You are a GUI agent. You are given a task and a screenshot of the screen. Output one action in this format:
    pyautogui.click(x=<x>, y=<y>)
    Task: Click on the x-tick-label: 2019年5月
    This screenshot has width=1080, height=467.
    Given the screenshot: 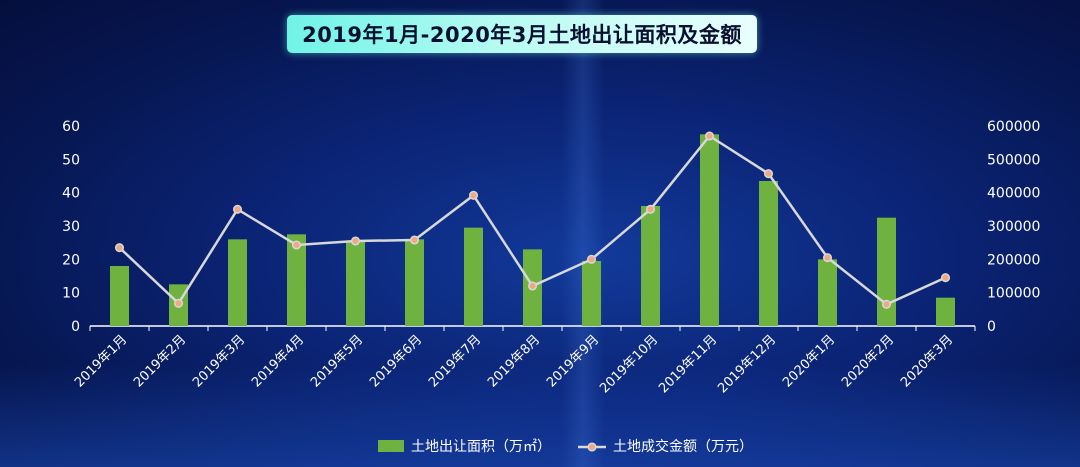 What is the action you would take?
    pyautogui.click(x=337, y=361)
    